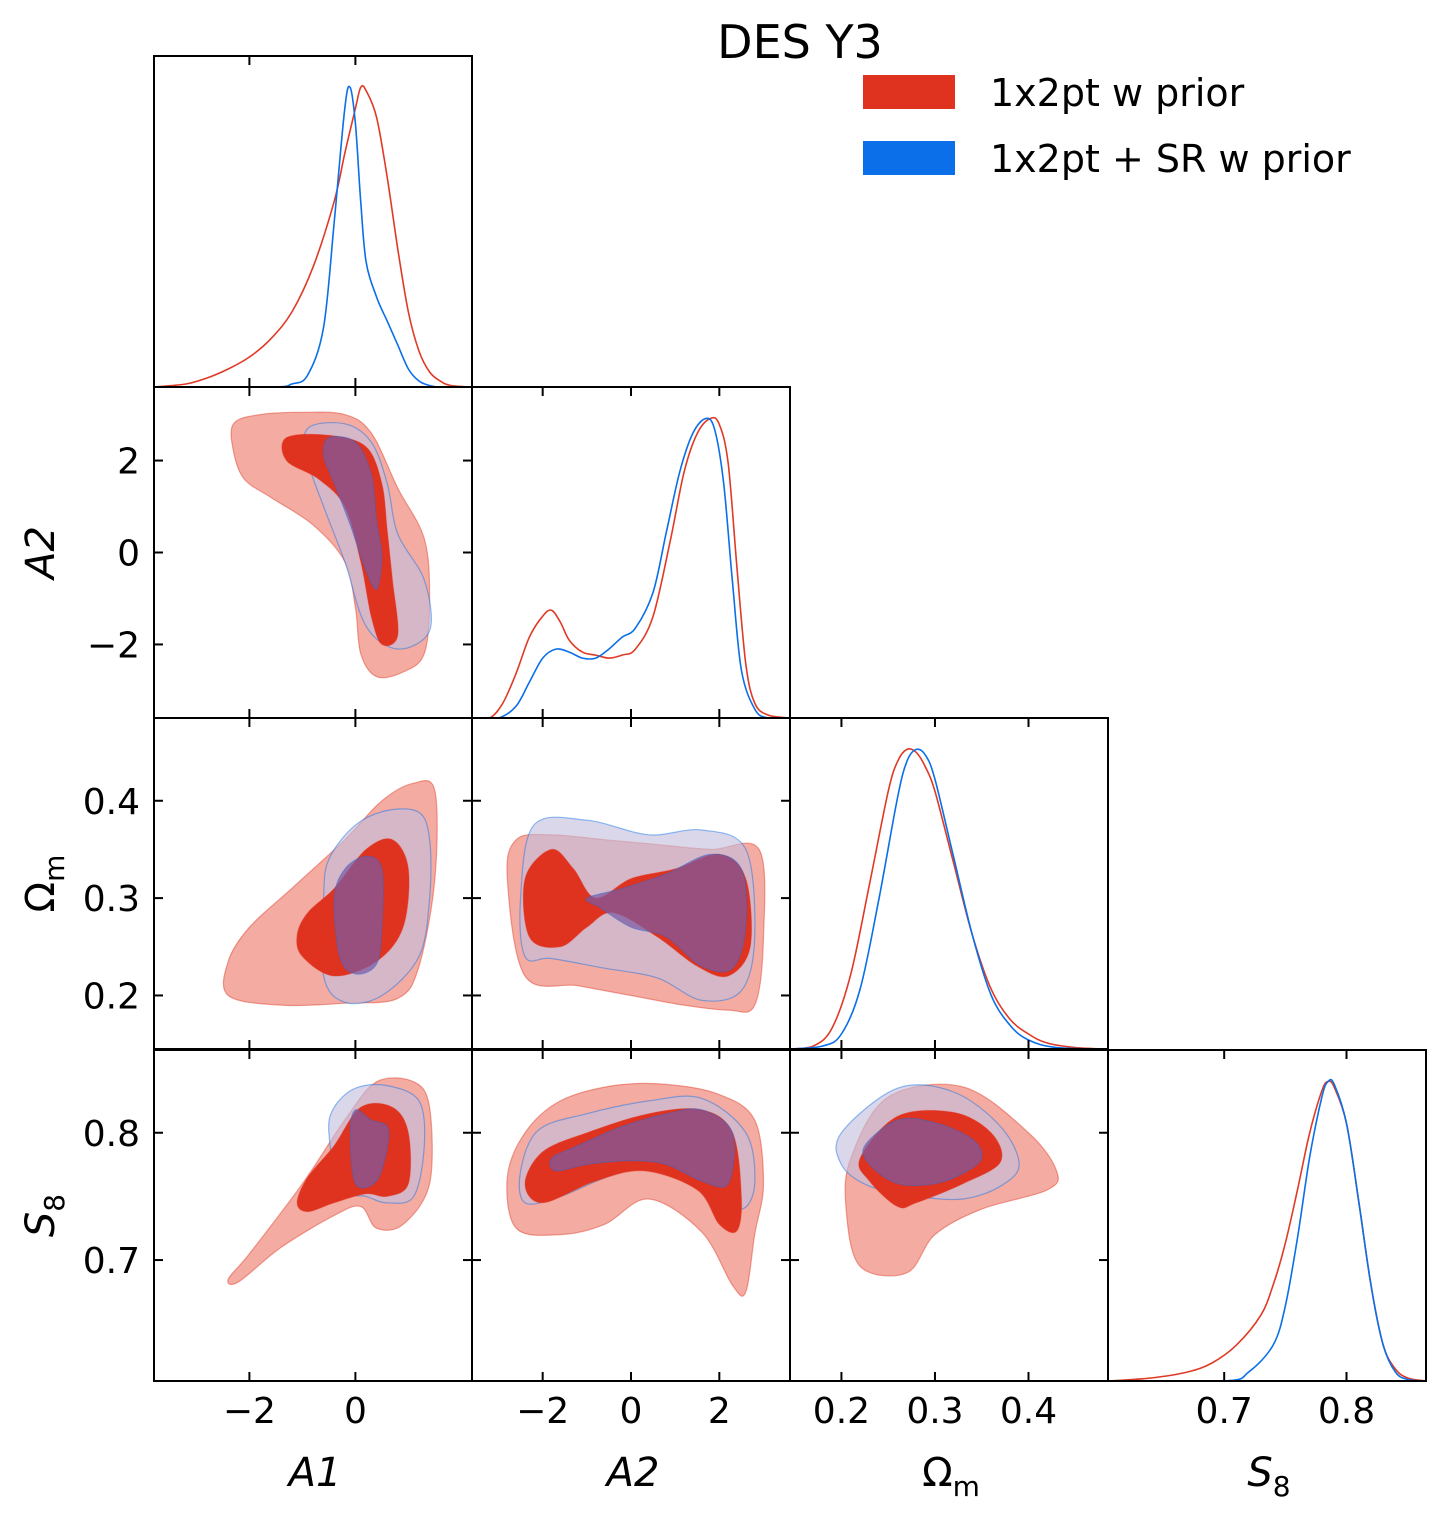 The image size is (1446, 1516). What do you see at coordinates (128, 462) in the screenshot?
I see `y-tick-label-A2: 2` at bounding box center [128, 462].